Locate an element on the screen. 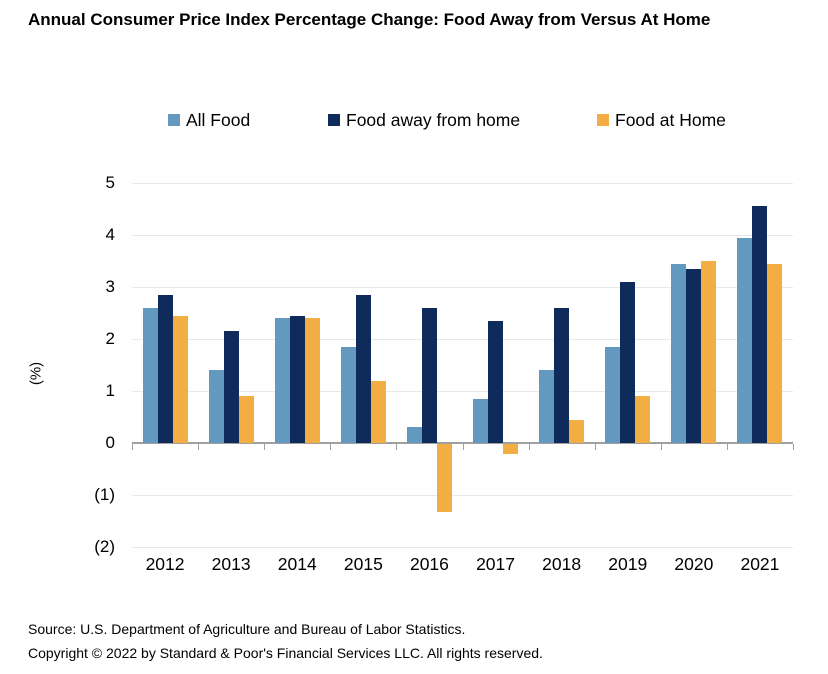  x-axis-label: 2021 is located at coordinates (760, 564).